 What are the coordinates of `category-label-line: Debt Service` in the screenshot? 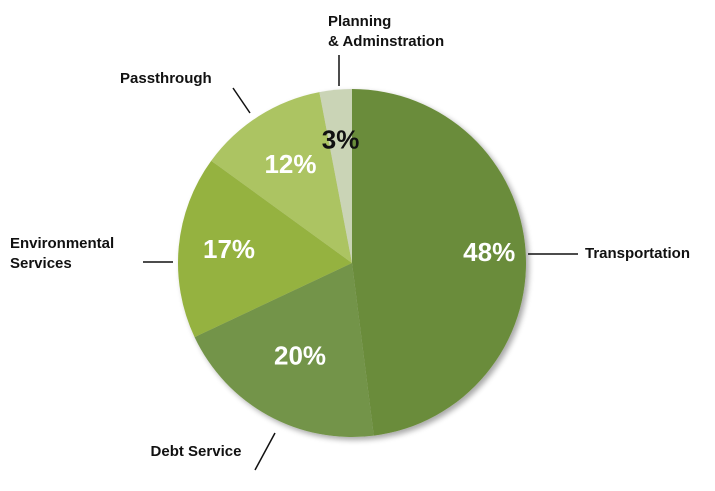 It's located at (196, 451).